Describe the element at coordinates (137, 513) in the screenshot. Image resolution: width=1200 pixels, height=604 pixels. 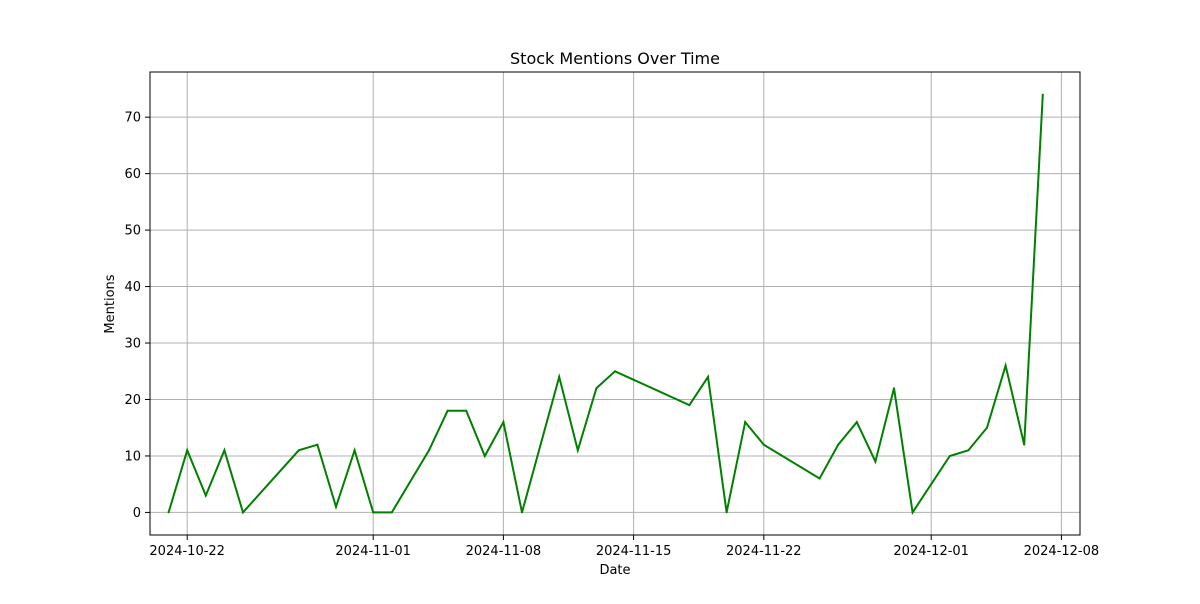
I see `y-tick-label: 0` at that location.